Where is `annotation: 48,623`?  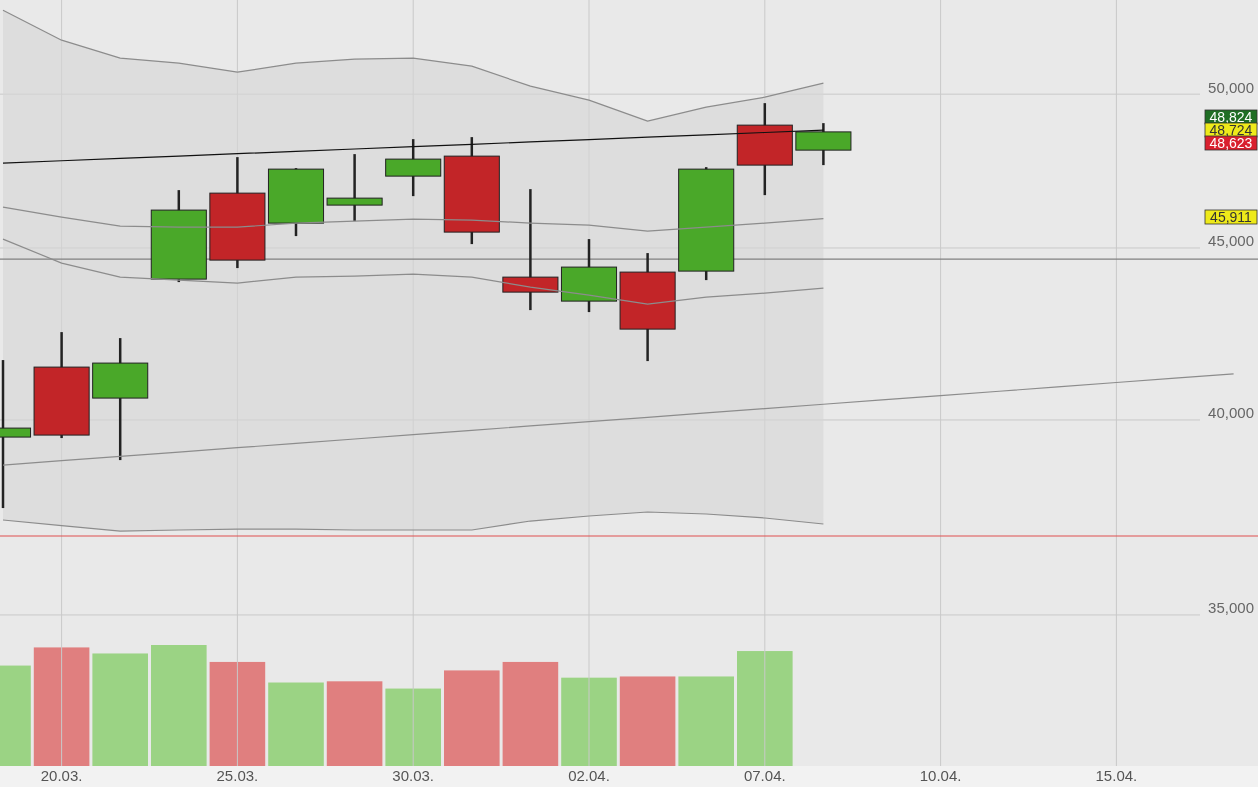
annotation: 48,623 is located at coordinates (1231, 143).